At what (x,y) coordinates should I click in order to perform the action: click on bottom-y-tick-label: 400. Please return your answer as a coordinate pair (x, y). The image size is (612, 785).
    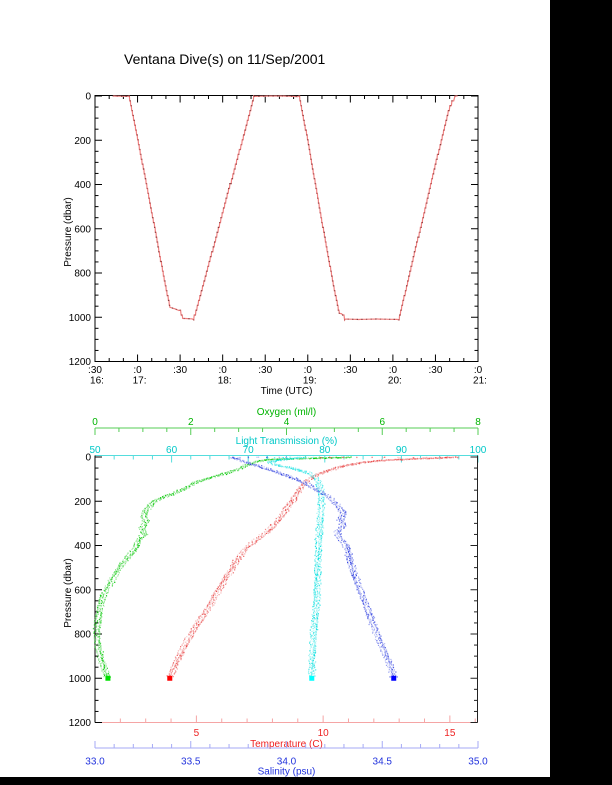
    Looking at the image, I should click on (82, 546).